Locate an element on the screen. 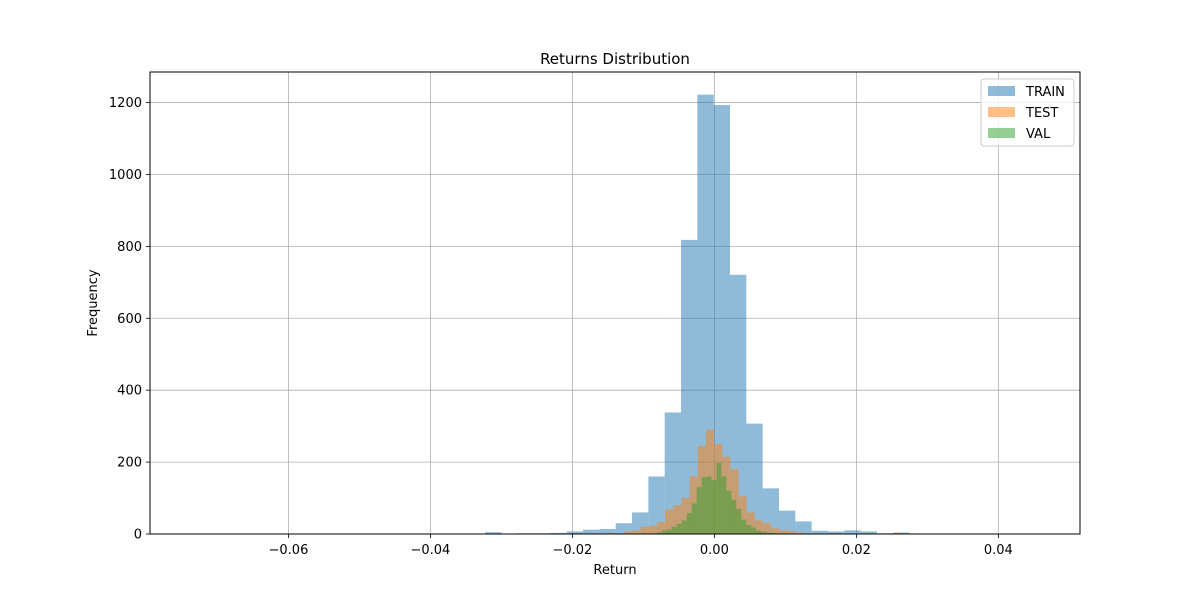  x-tick-label: 0.02 is located at coordinates (856, 550).